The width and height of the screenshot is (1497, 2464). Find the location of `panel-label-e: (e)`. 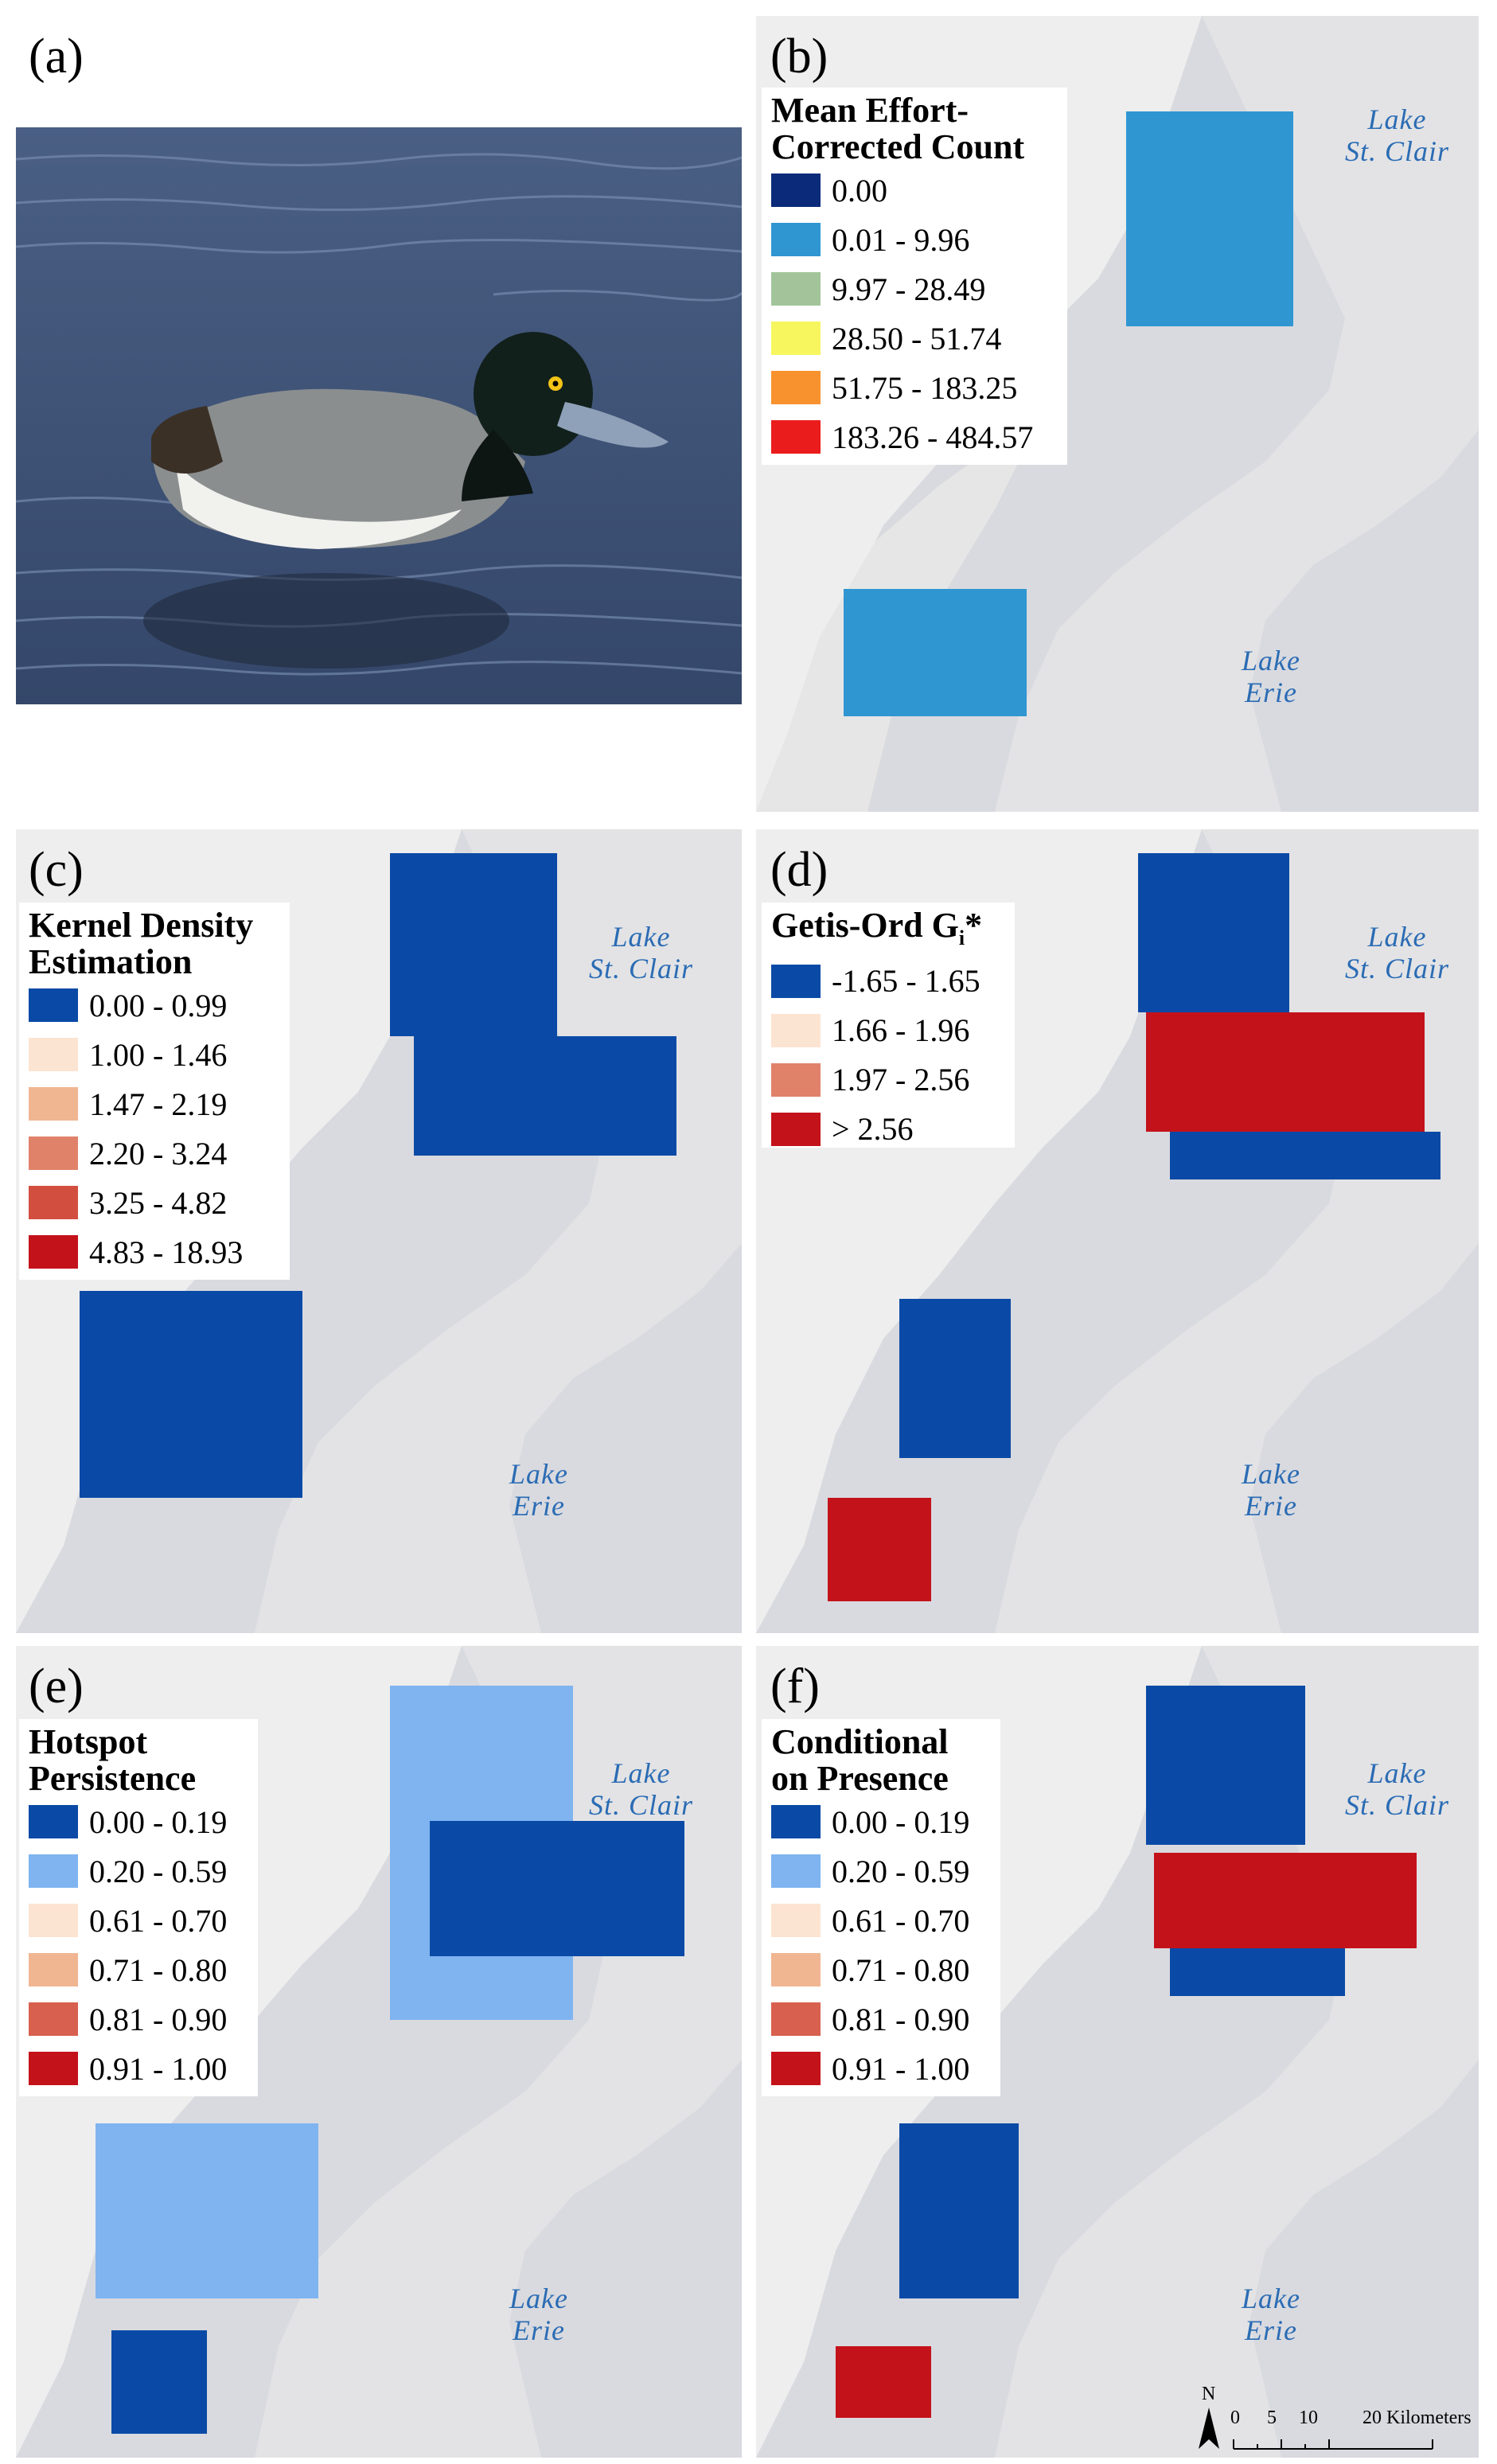

panel-label-e: (e) is located at coordinates (57, 1686).